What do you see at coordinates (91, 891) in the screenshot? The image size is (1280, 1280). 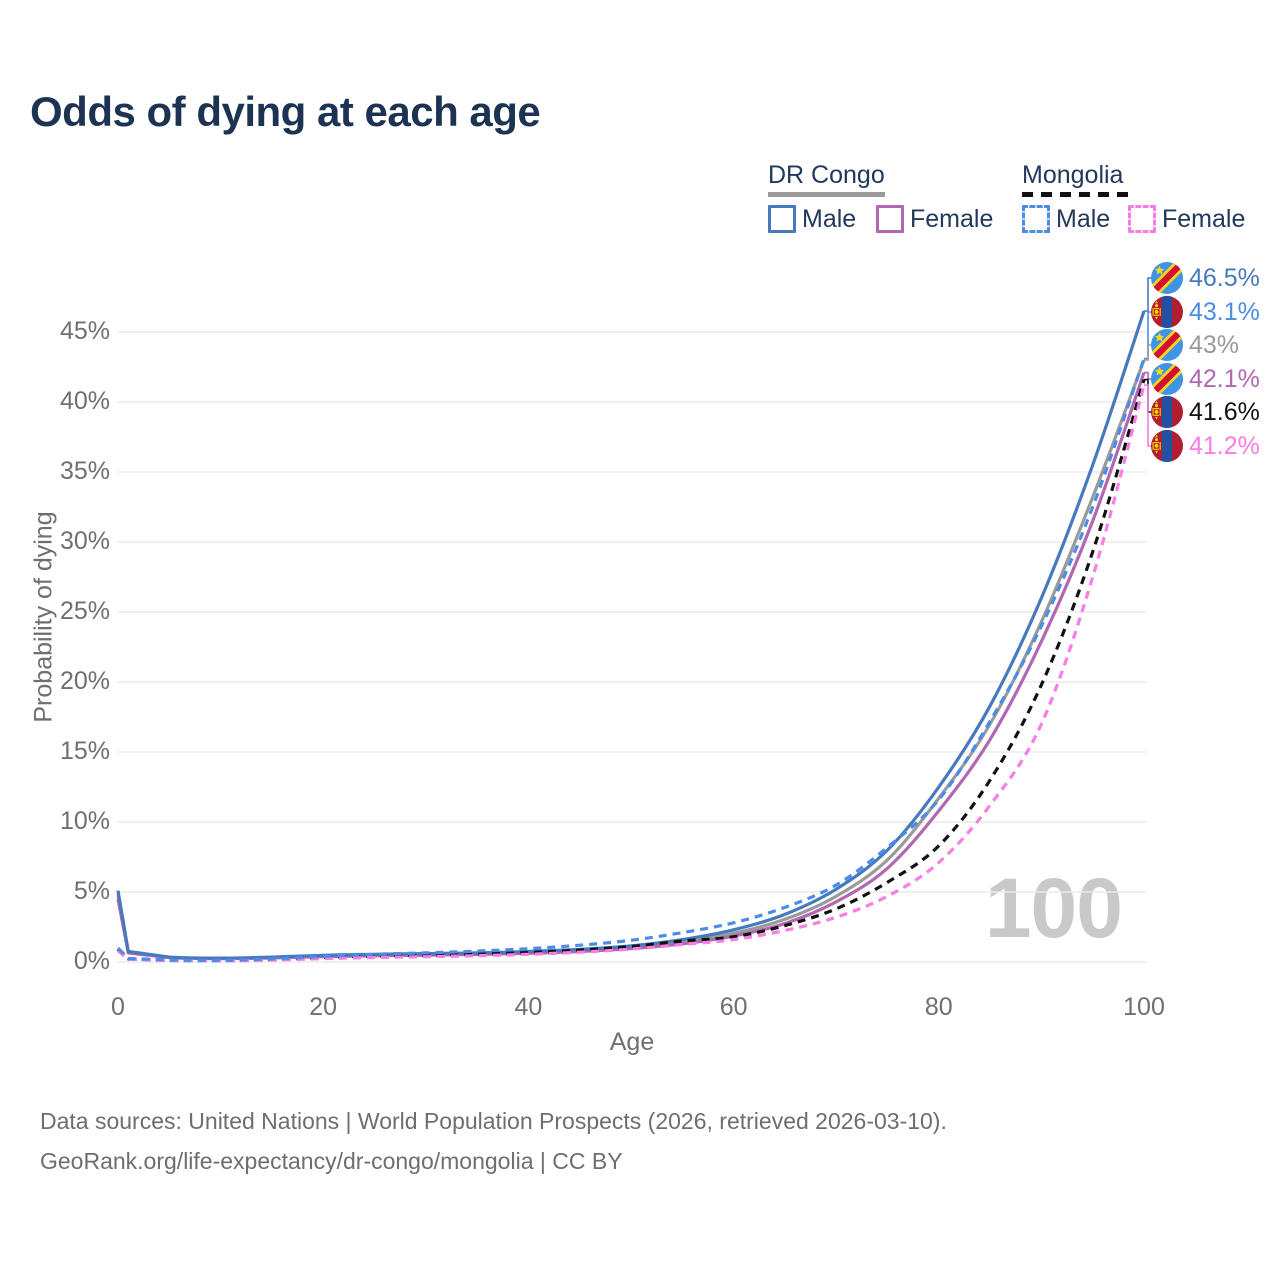 I see `y-tick-label: 5%` at bounding box center [91, 891].